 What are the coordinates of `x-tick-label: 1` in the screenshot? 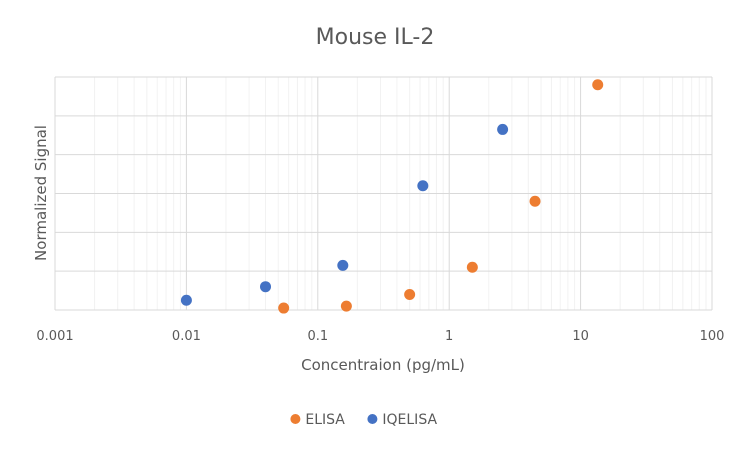 It's located at (449, 336).